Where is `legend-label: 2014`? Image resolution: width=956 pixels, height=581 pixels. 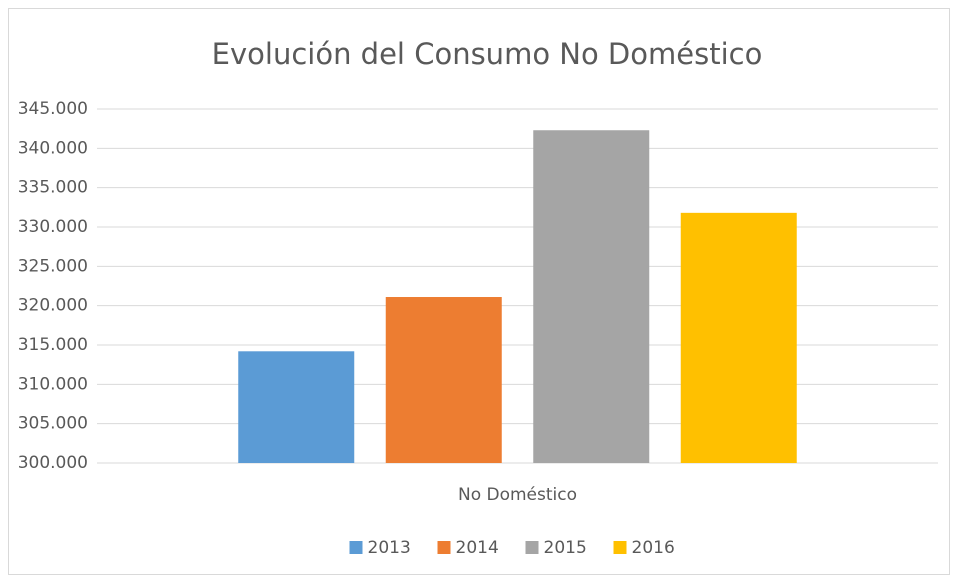
legend-label: 2014 is located at coordinates (477, 548).